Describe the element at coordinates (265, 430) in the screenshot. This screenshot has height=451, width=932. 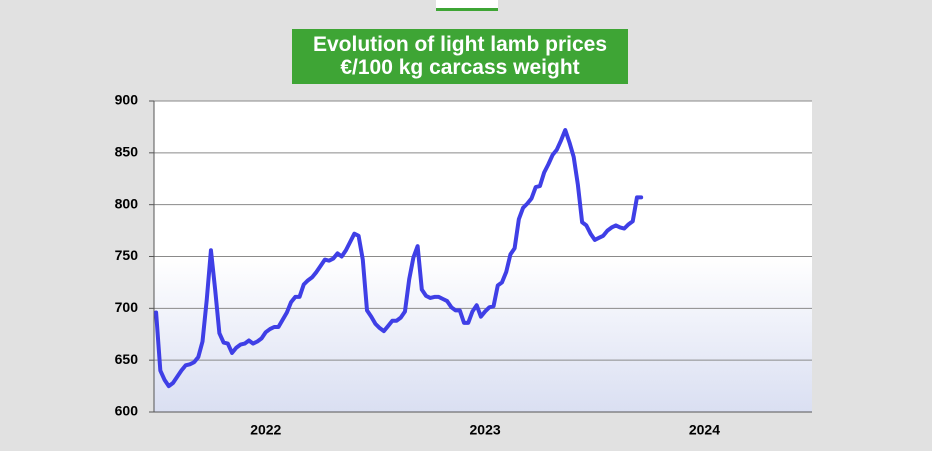
I see `x-tick-label: 2022` at that location.